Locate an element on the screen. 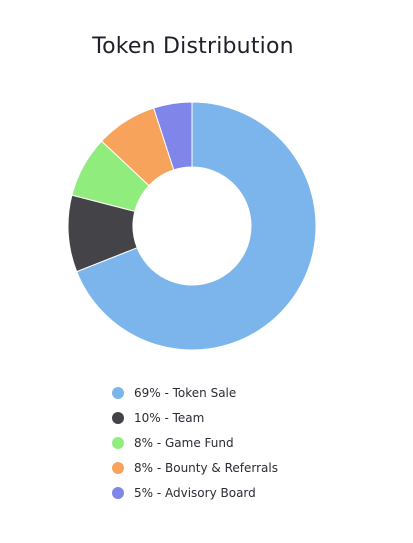  legend-marker-token-sale is located at coordinates (118, 392).